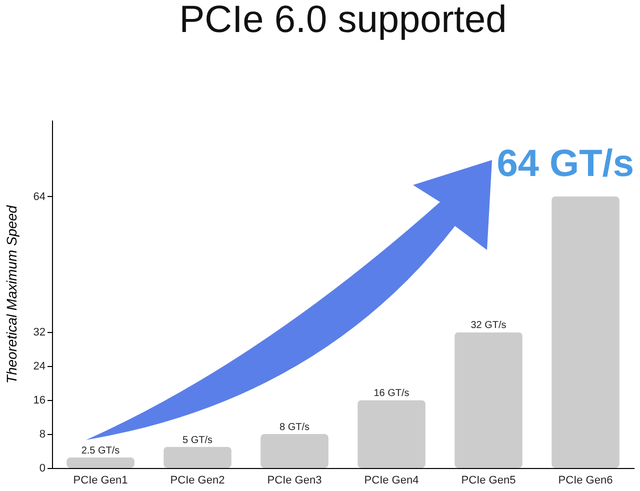 The image size is (640, 491). Describe the element at coordinates (39, 366) in the screenshot. I see `y-tick-label: 24` at that location.